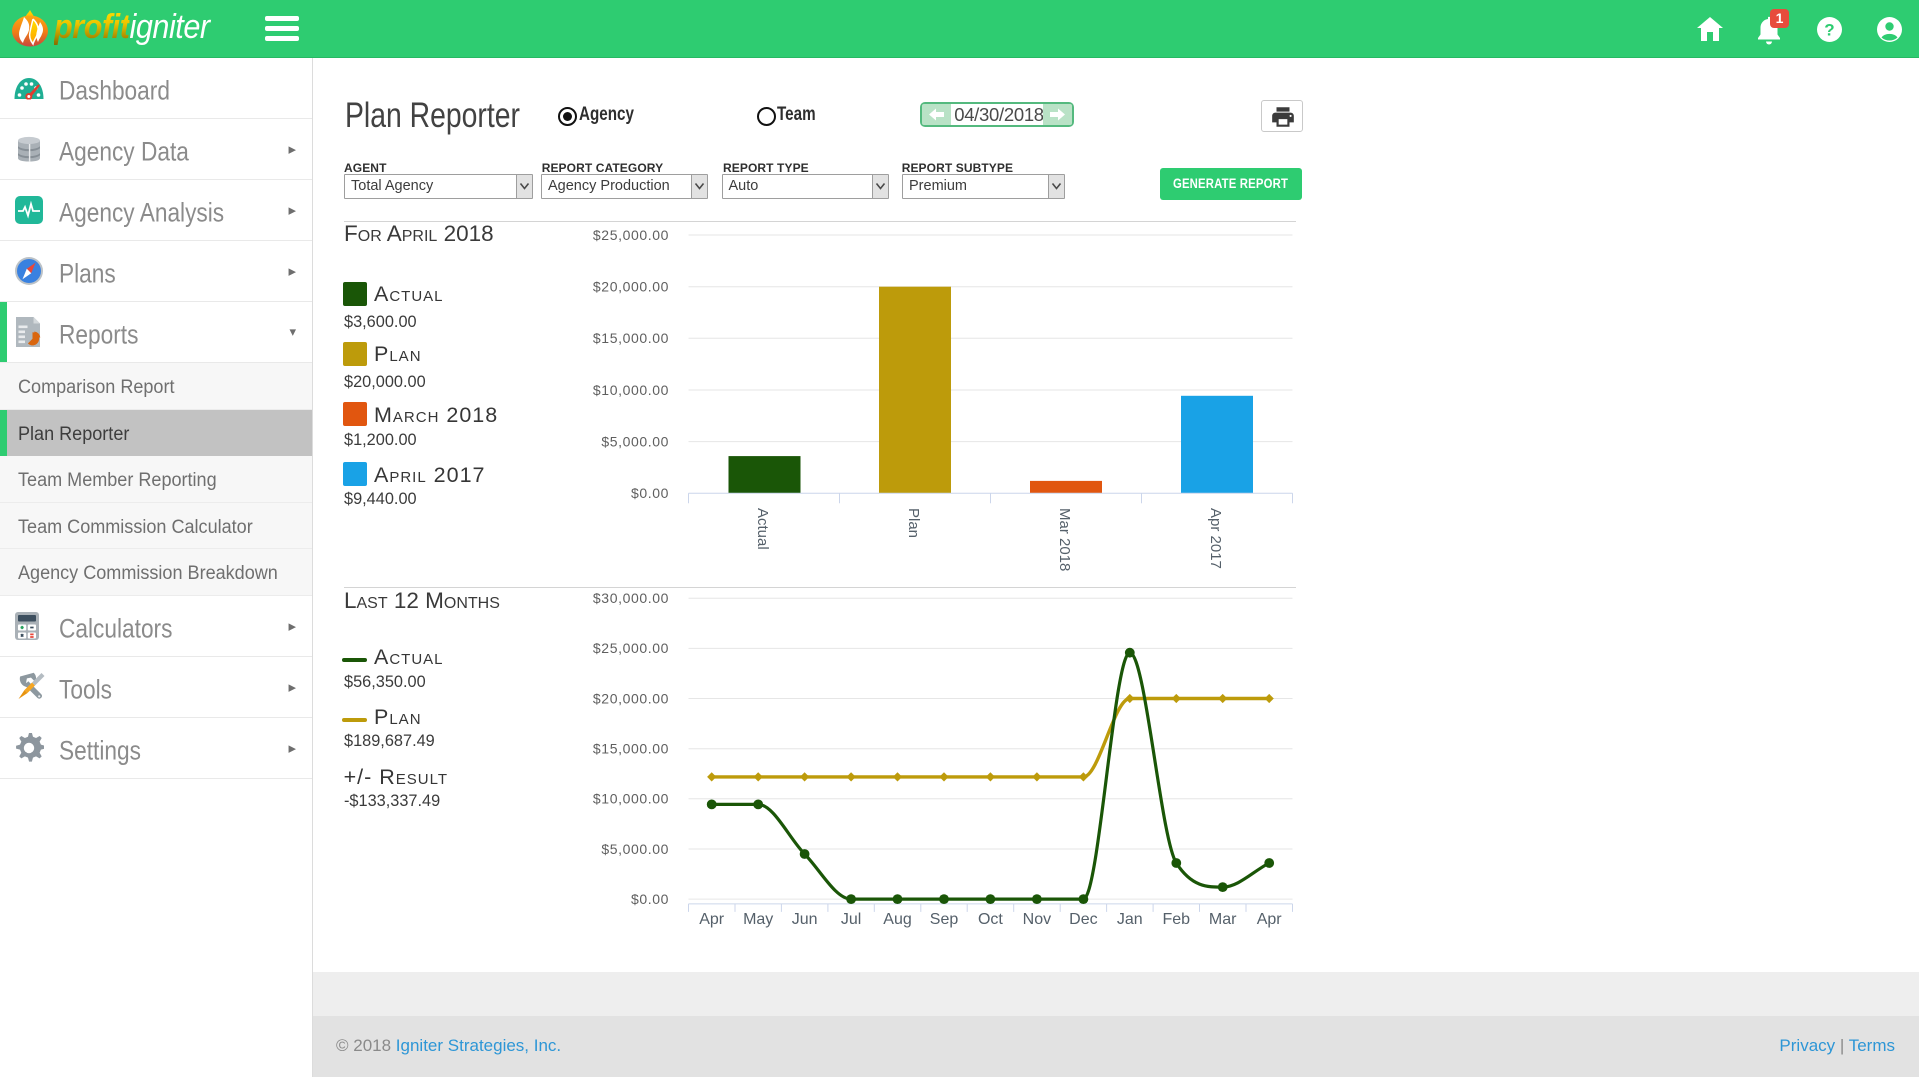  Describe the element at coordinates (851, 919) in the screenshot. I see `svg-text: Jul` at that location.